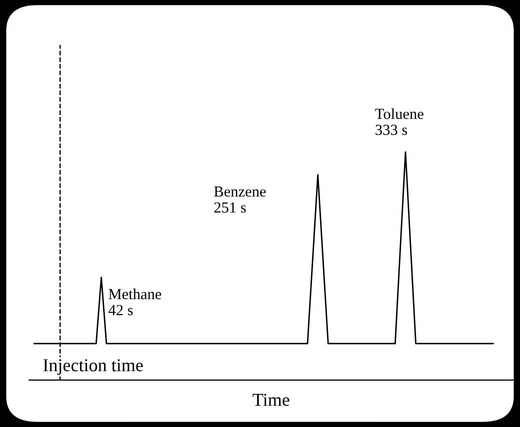  I want to click on annotation: Benzene 251 s, so click(240, 199).